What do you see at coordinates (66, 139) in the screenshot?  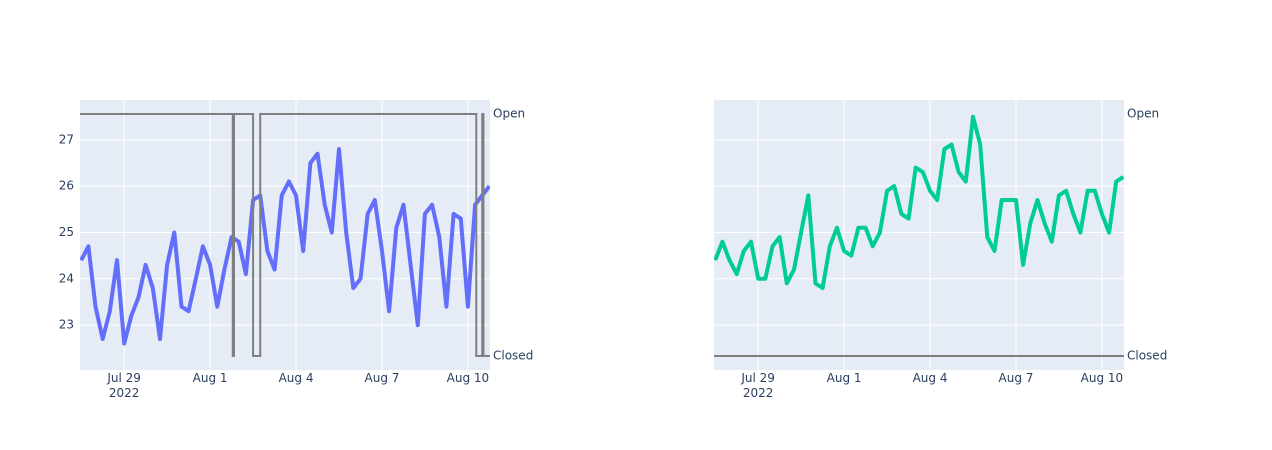 I see `y-tick-label: 27` at bounding box center [66, 139].